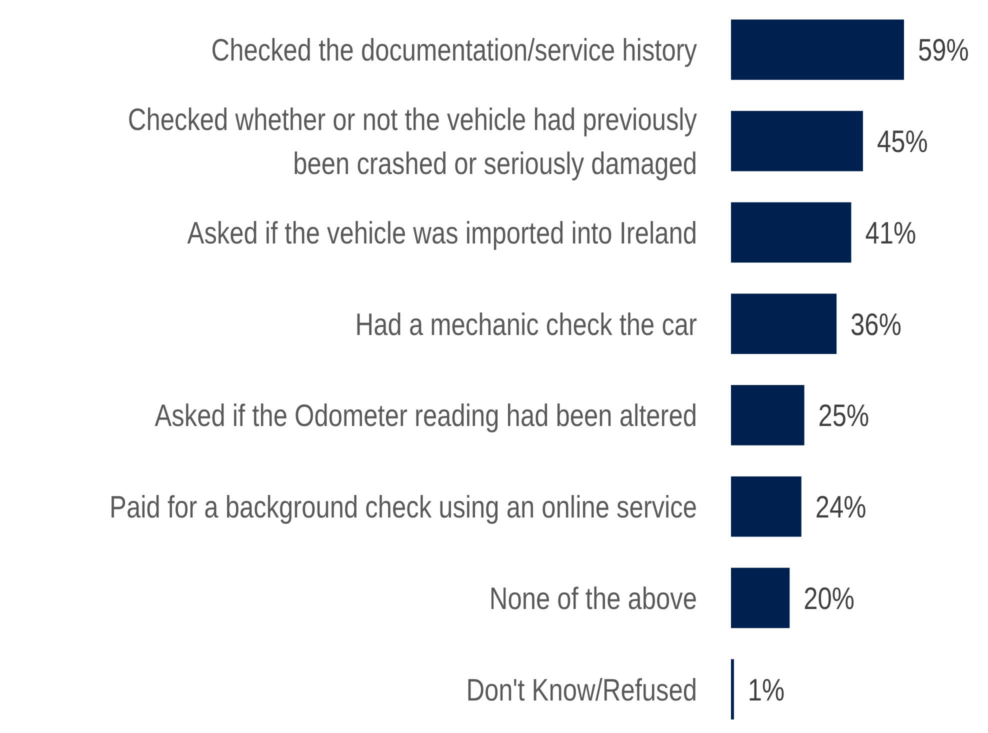 The image size is (988, 733). What do you see at coordinates (593, 599) in the screenshot?
I see `y-tick-label: None of the above` at bounding box center [593, 599].